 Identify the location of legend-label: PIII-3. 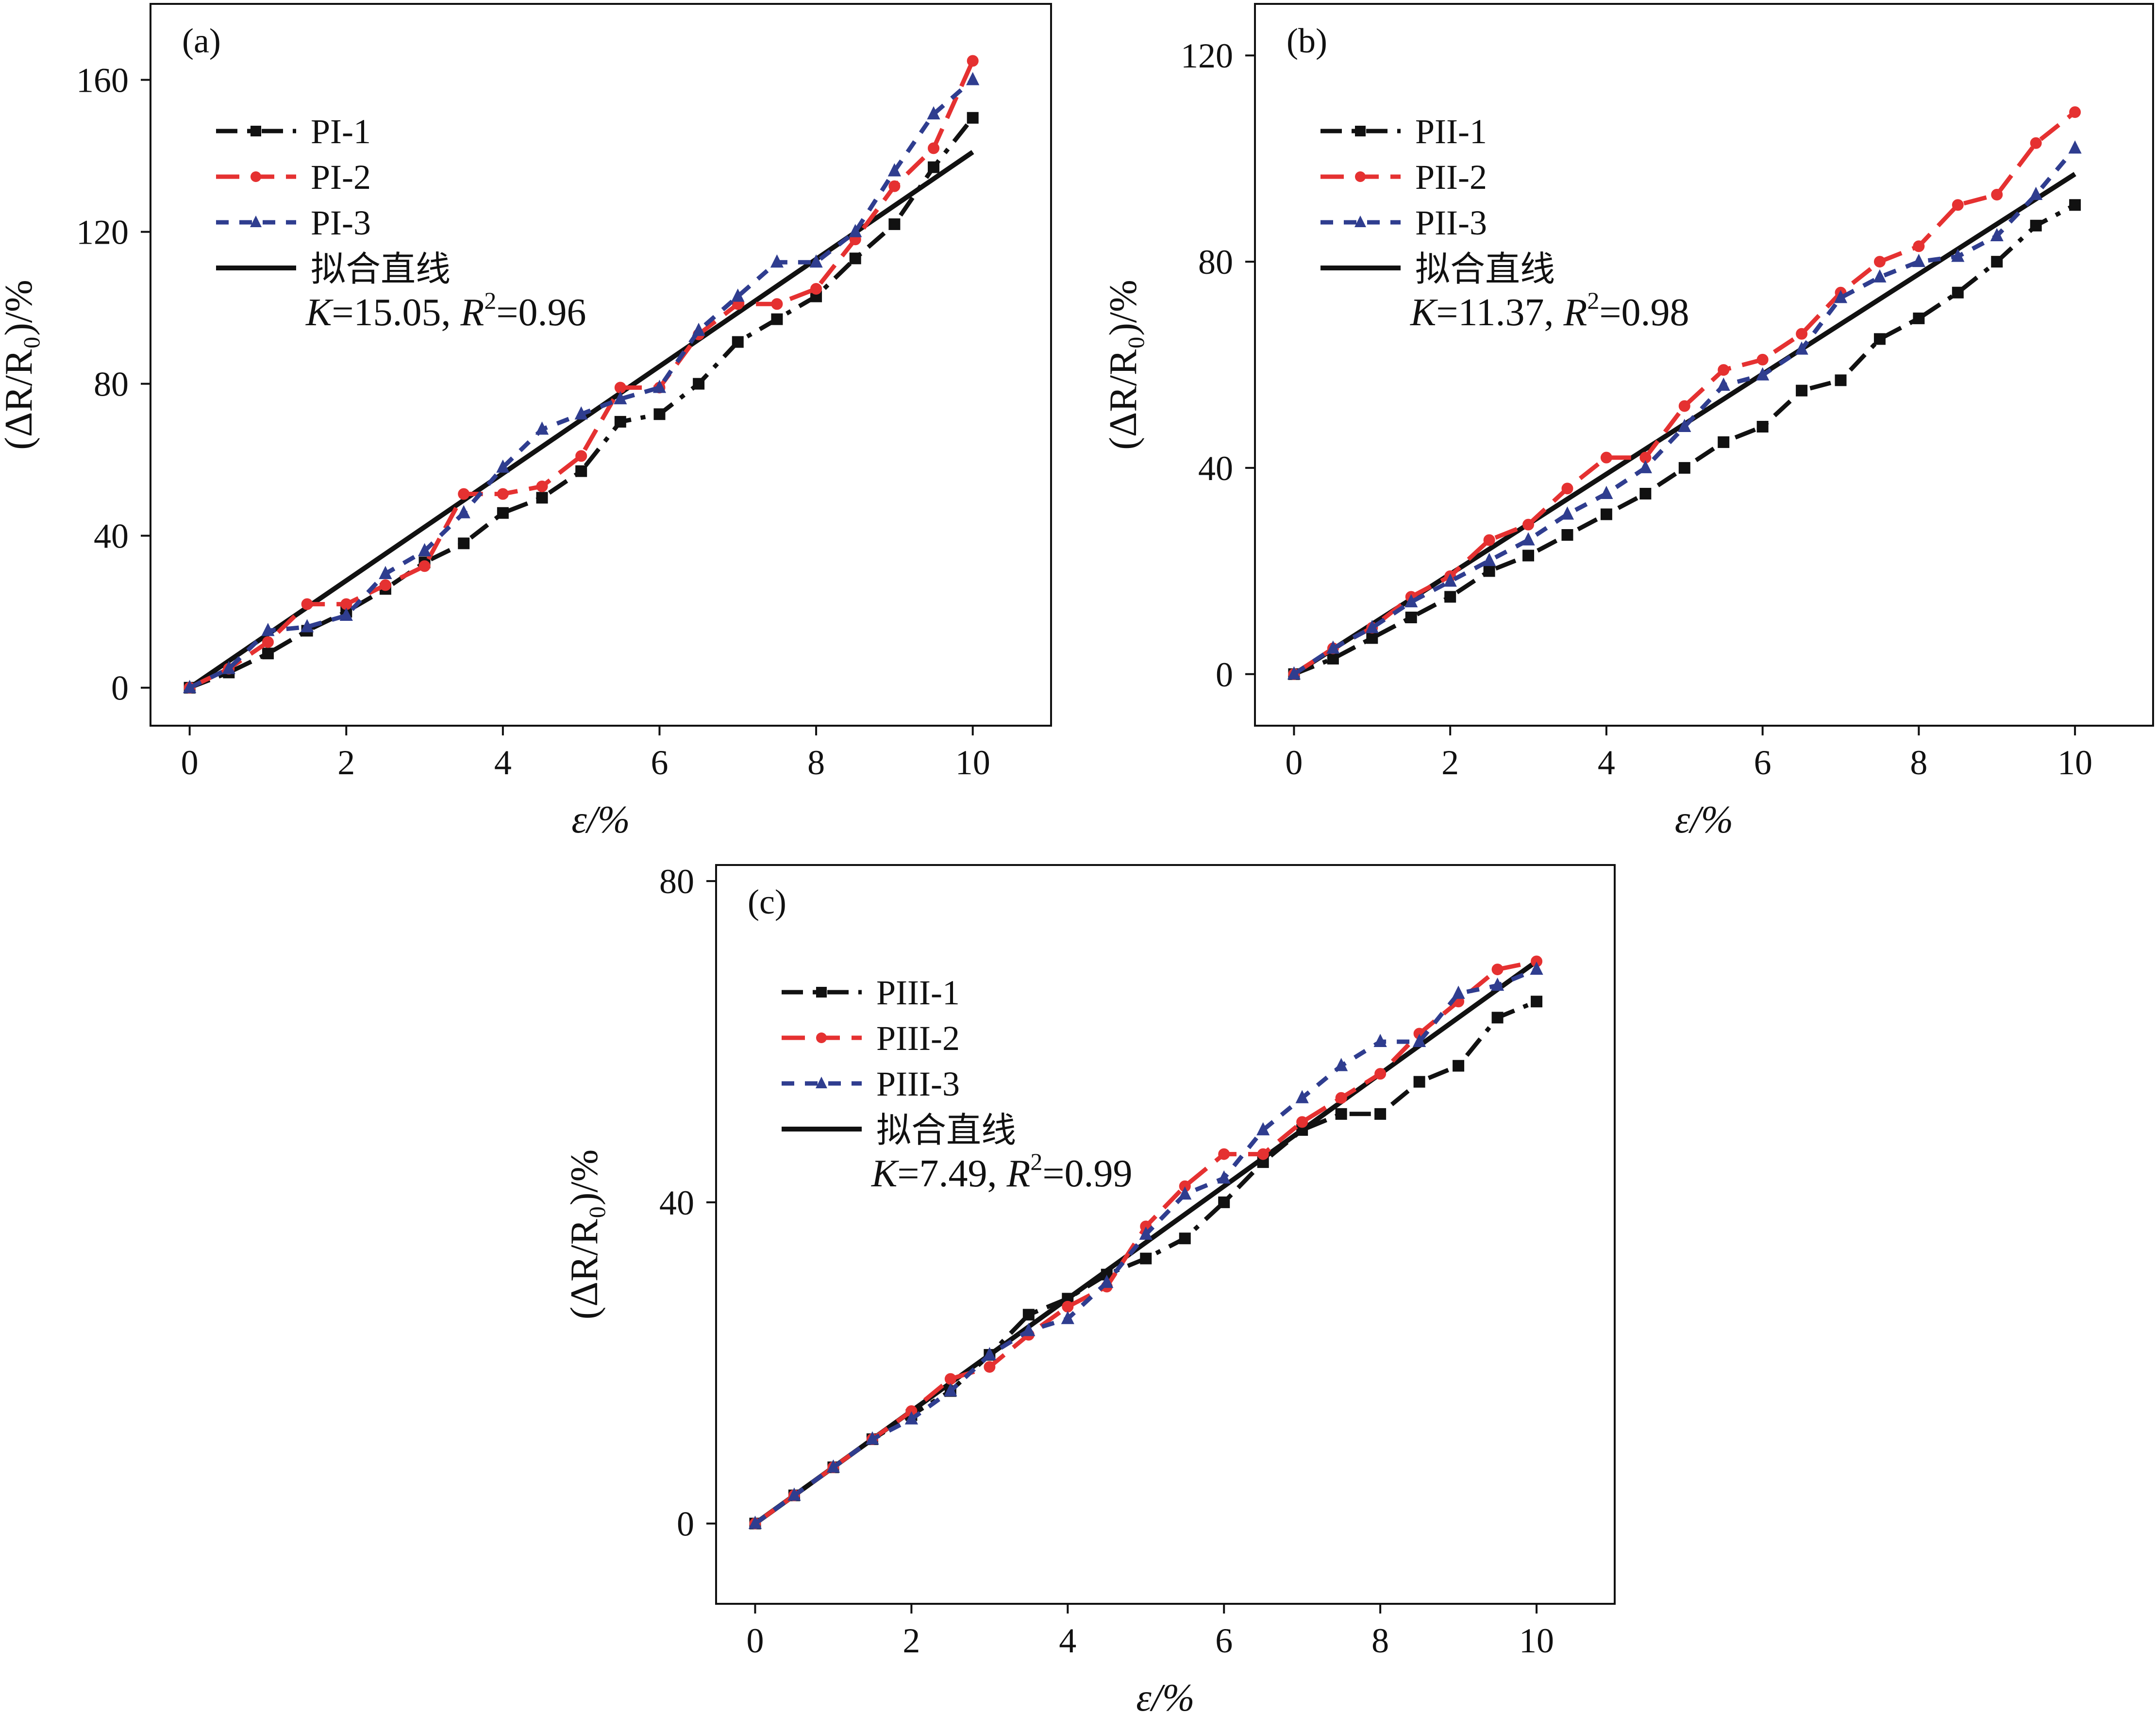
(918, 1084).